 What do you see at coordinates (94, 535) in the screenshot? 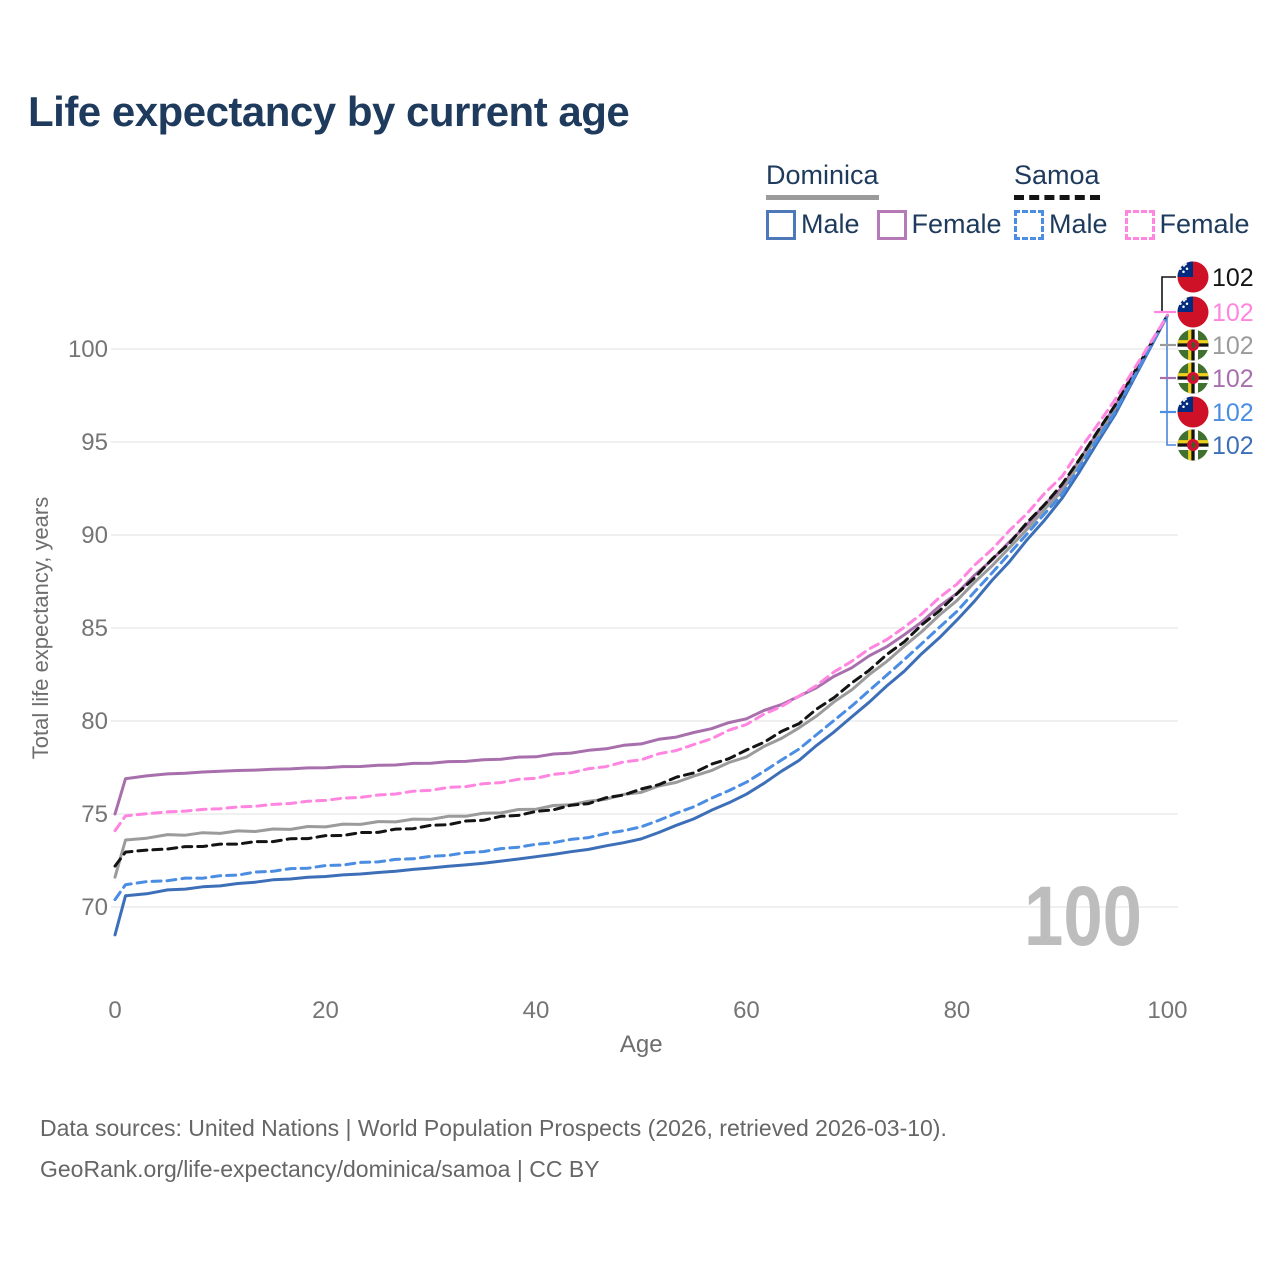
I see `y-tick-label: 90` at bounding box center [94, 535].